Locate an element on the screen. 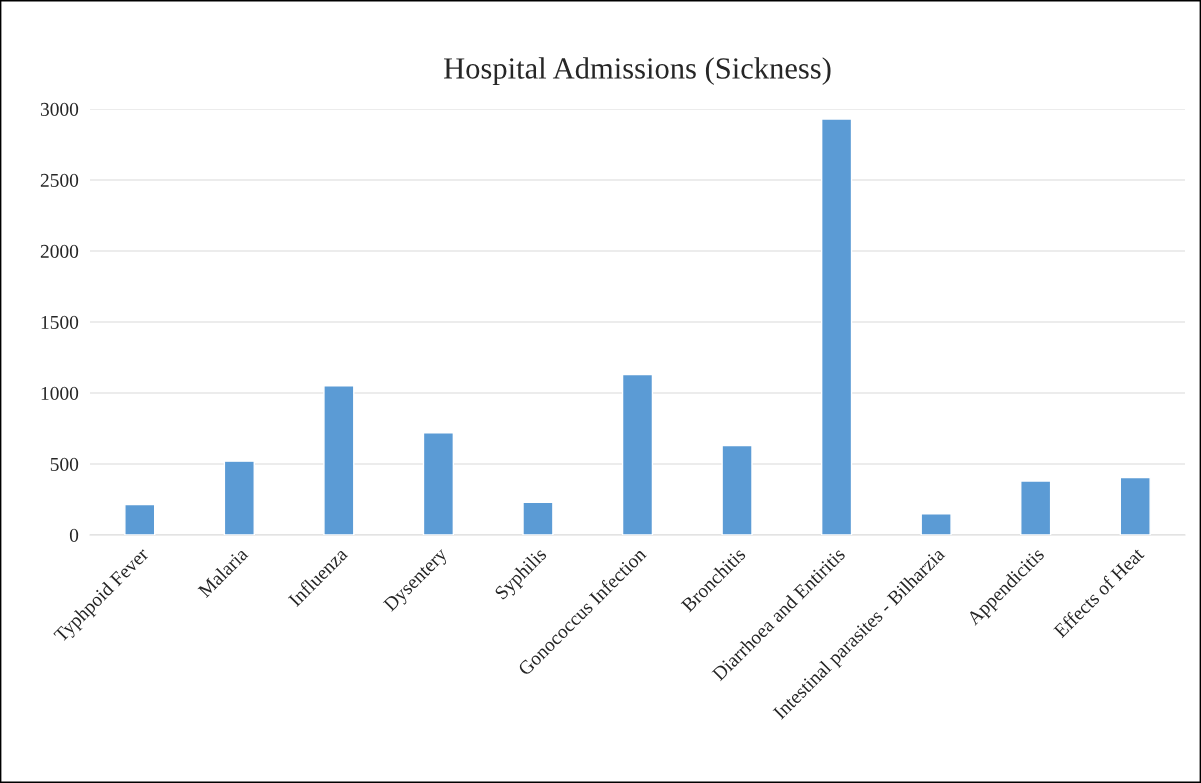 The image size is (1201, 783). y-tick-label: 1500 is located at coordinates (60, 322).